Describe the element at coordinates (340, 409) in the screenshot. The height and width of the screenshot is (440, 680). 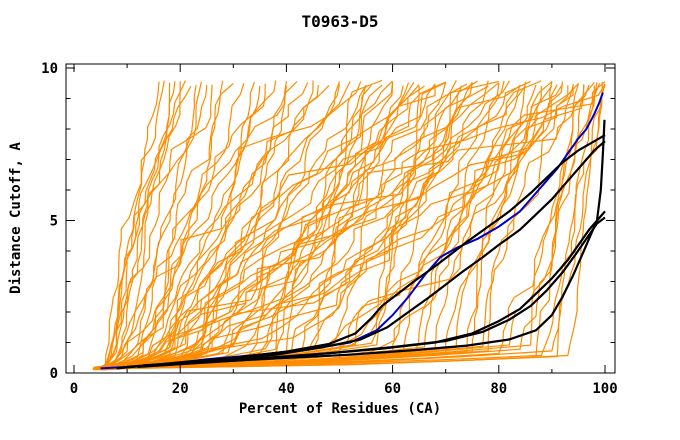
I see `x-axis-title: Percent of Residues (CA)` at that location.